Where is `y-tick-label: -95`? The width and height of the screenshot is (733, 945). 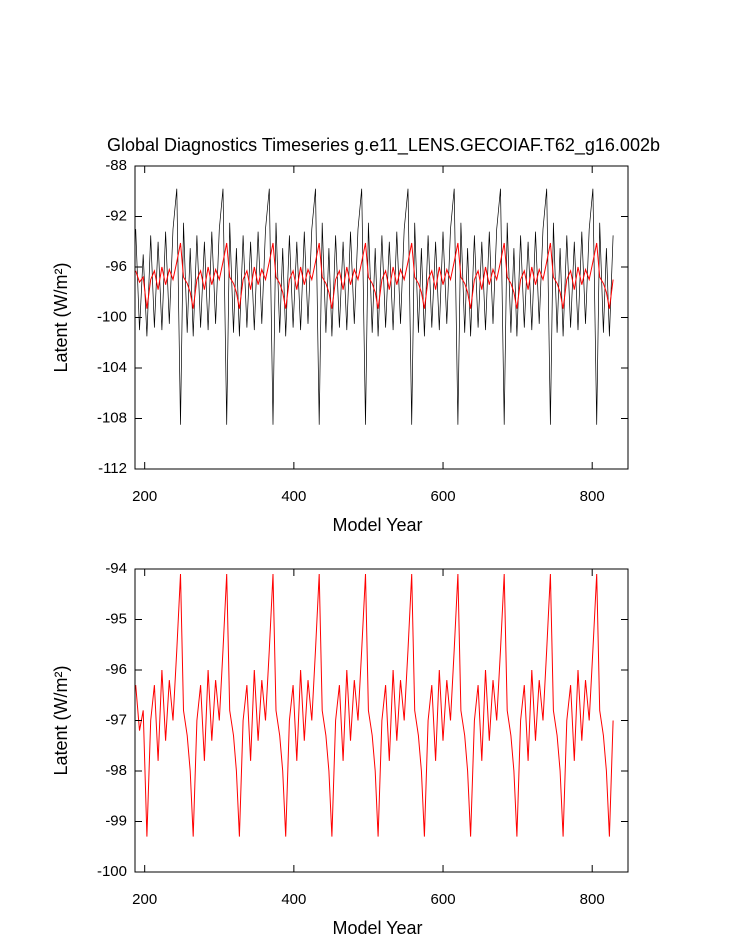
y-tick-label: -95 is located at coordinates (116, 618).